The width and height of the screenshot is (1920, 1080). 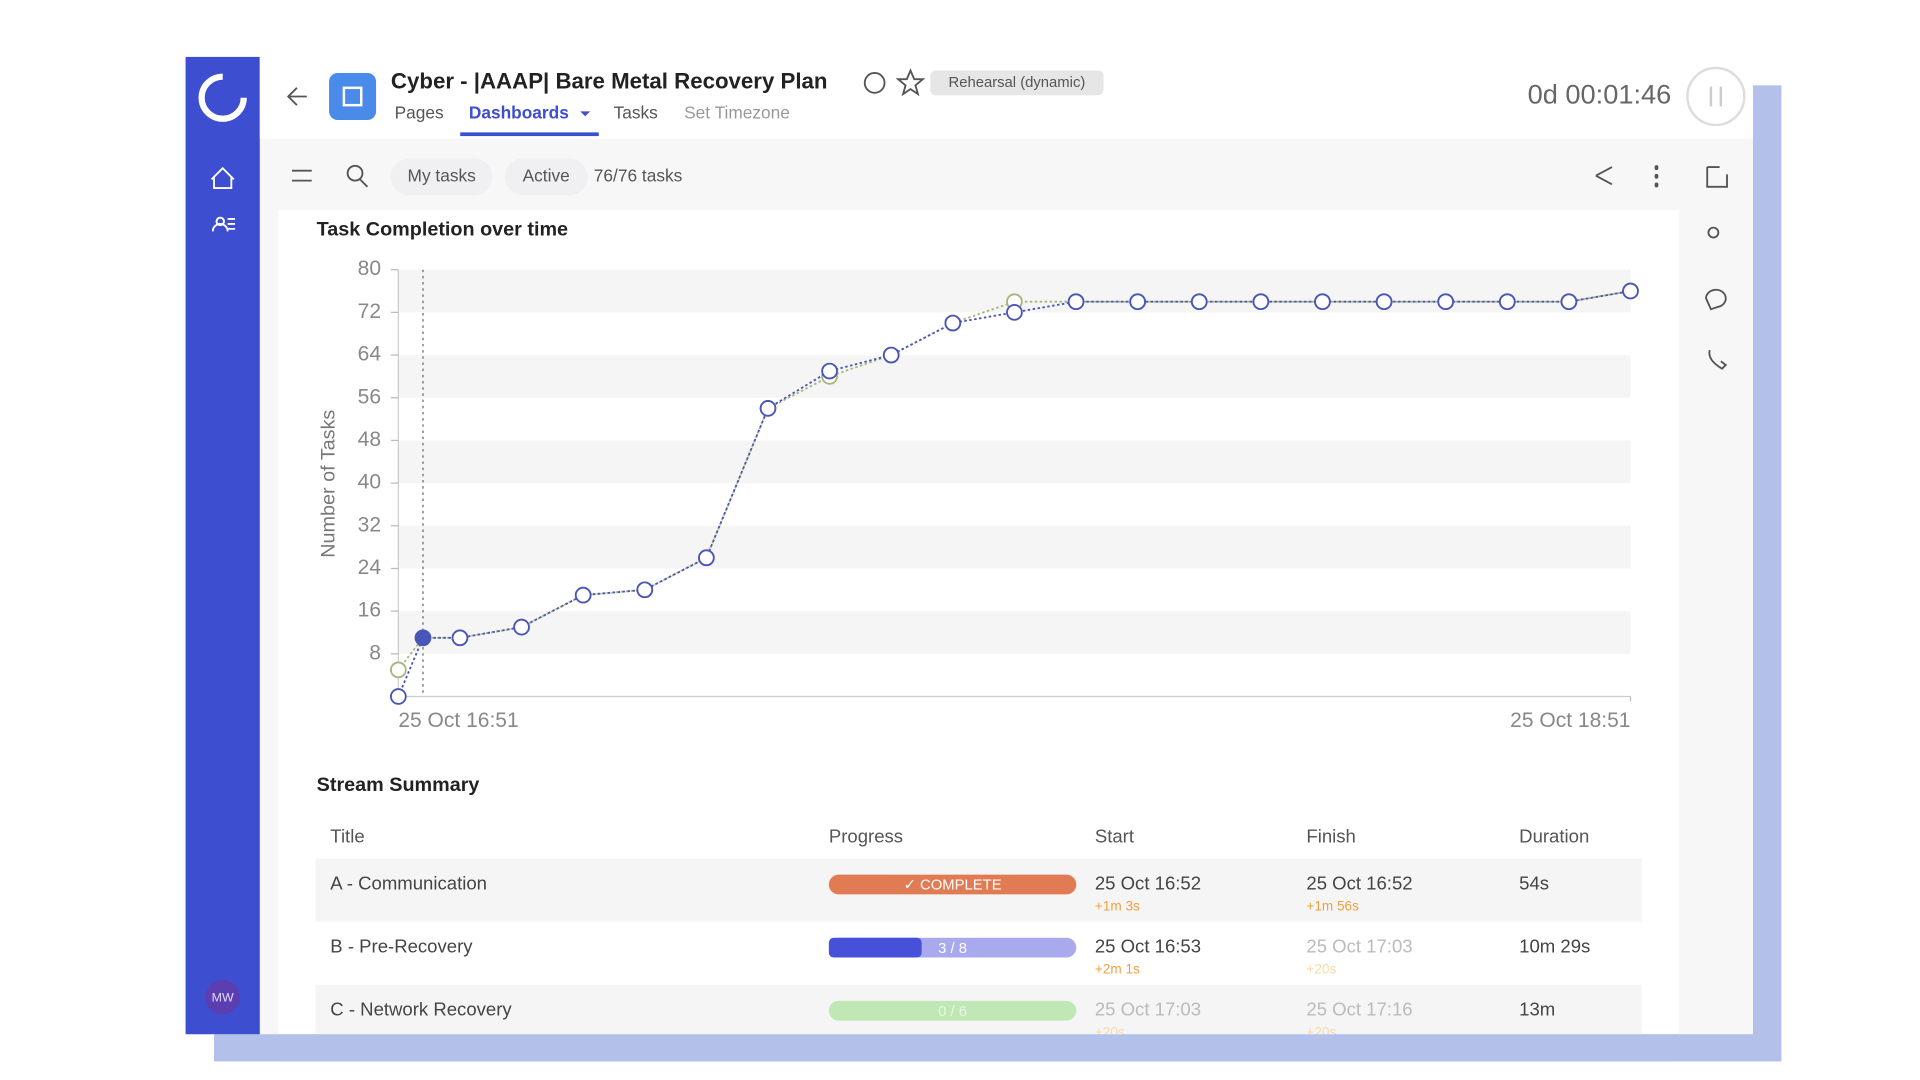 I want to click on progress-label: ✓ COMPLETE, so click(x=953, y=886).